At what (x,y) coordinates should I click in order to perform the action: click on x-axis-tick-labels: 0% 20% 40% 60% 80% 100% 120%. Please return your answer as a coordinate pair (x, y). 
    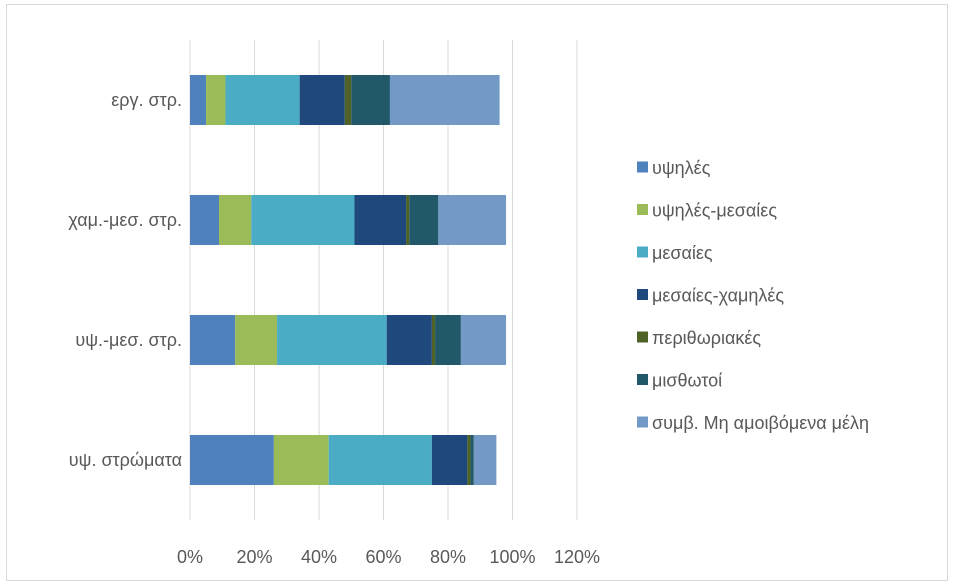
    Looking at the image, I should click on (388, 557).